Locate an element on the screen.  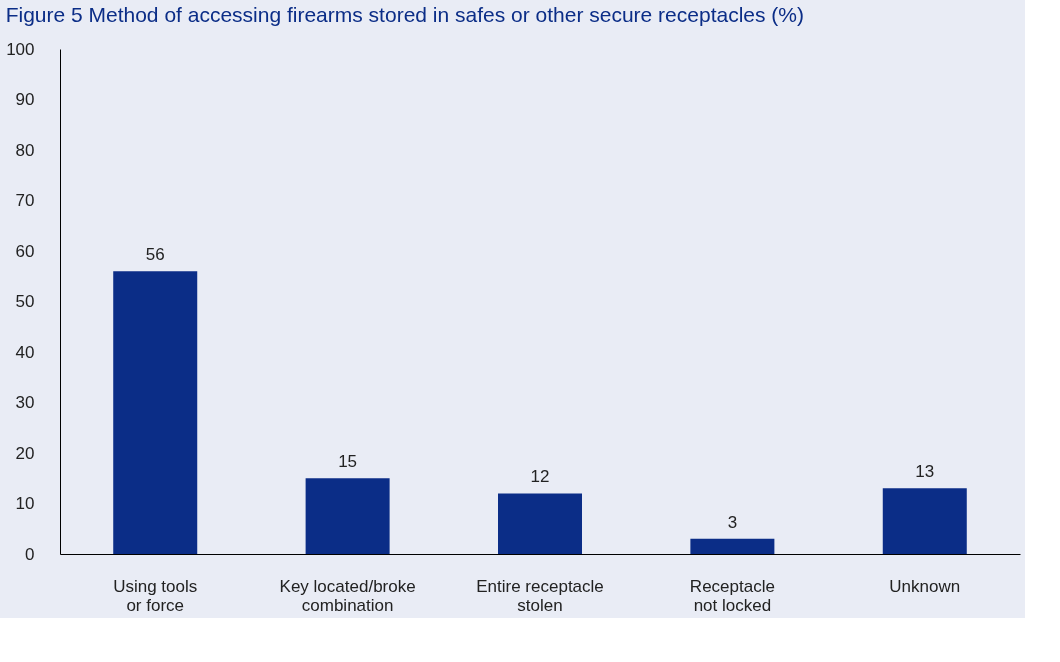
data-label: 12 is located at coordinates (540, 477).